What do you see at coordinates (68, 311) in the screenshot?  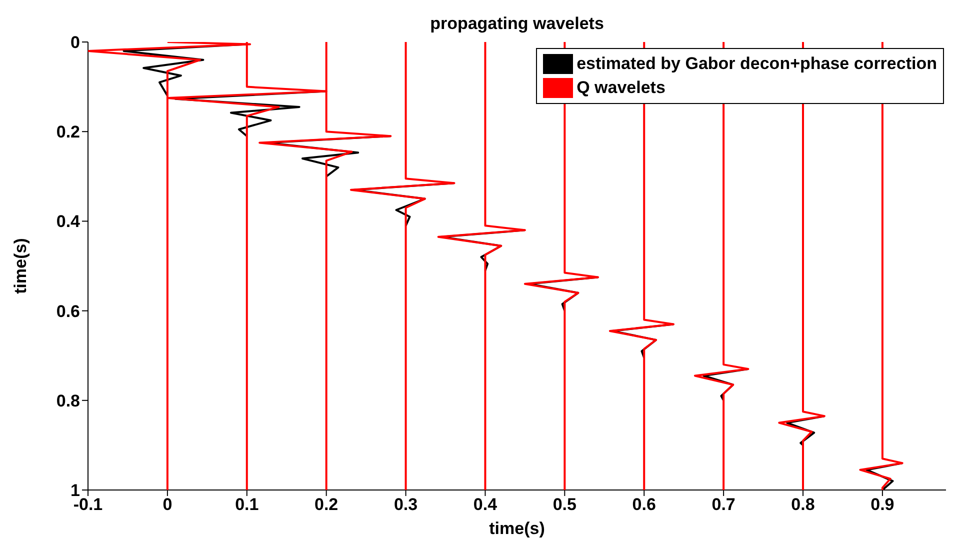 I see `y-tick-label: 0.6` at bounding box center [68, 311].